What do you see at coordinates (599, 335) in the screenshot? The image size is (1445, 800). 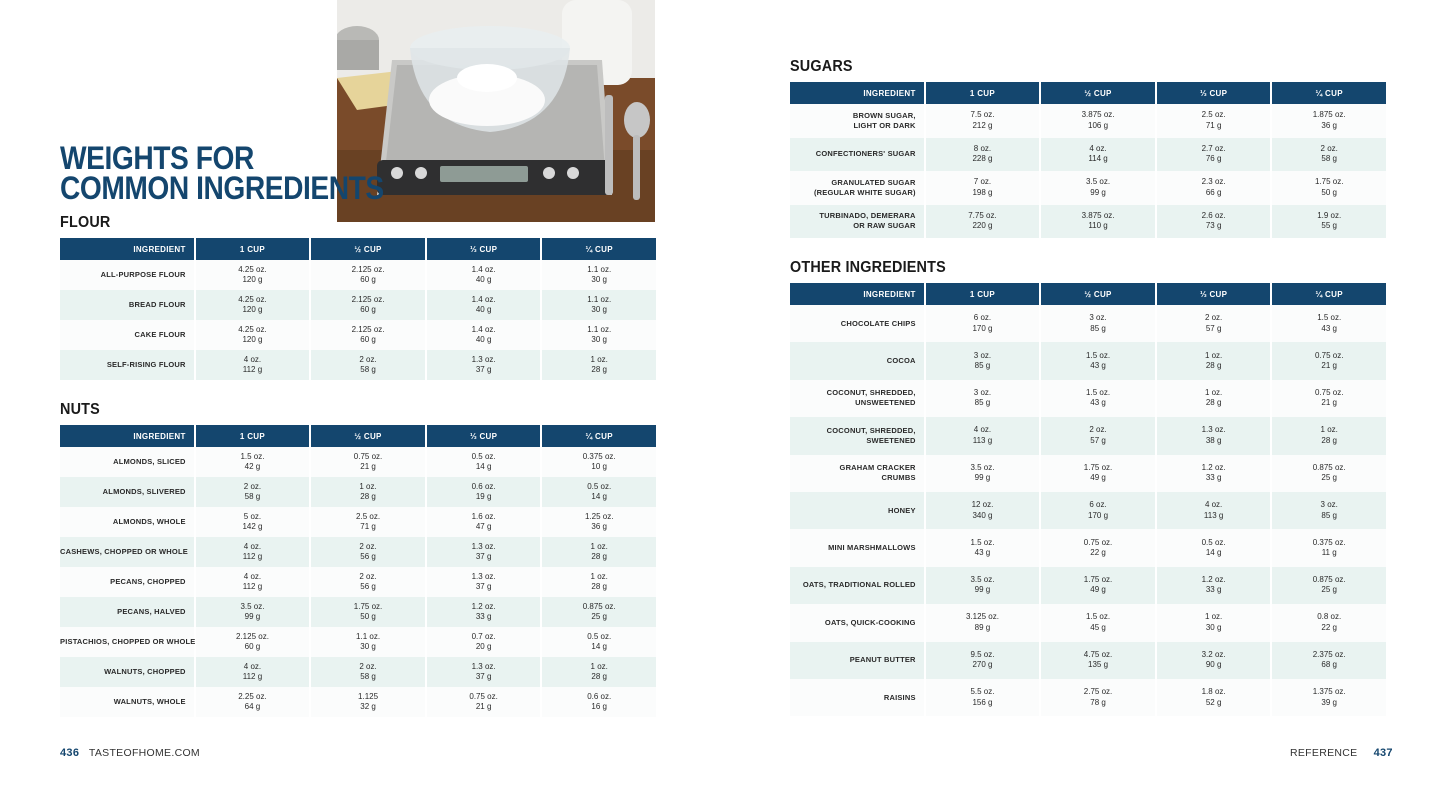 I see `weight-cell: 1.1 oz. 30 g` at bounding box center [599, 335].